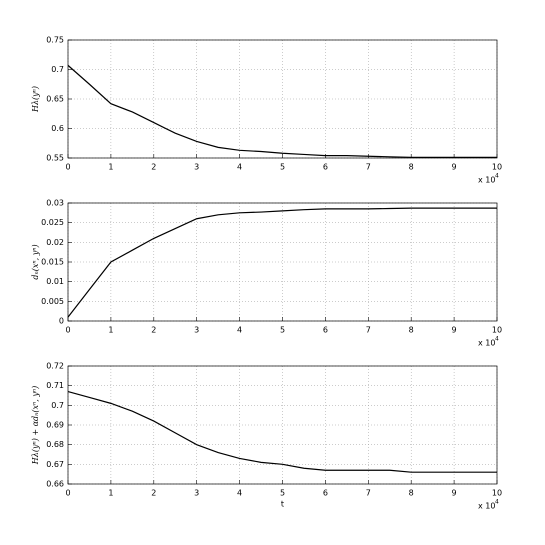 This screenshot has height=545, width=545. Describe the element at coordinates (55, 158) in the screenshot. I see `y-tick-label: 0.55` at that location.